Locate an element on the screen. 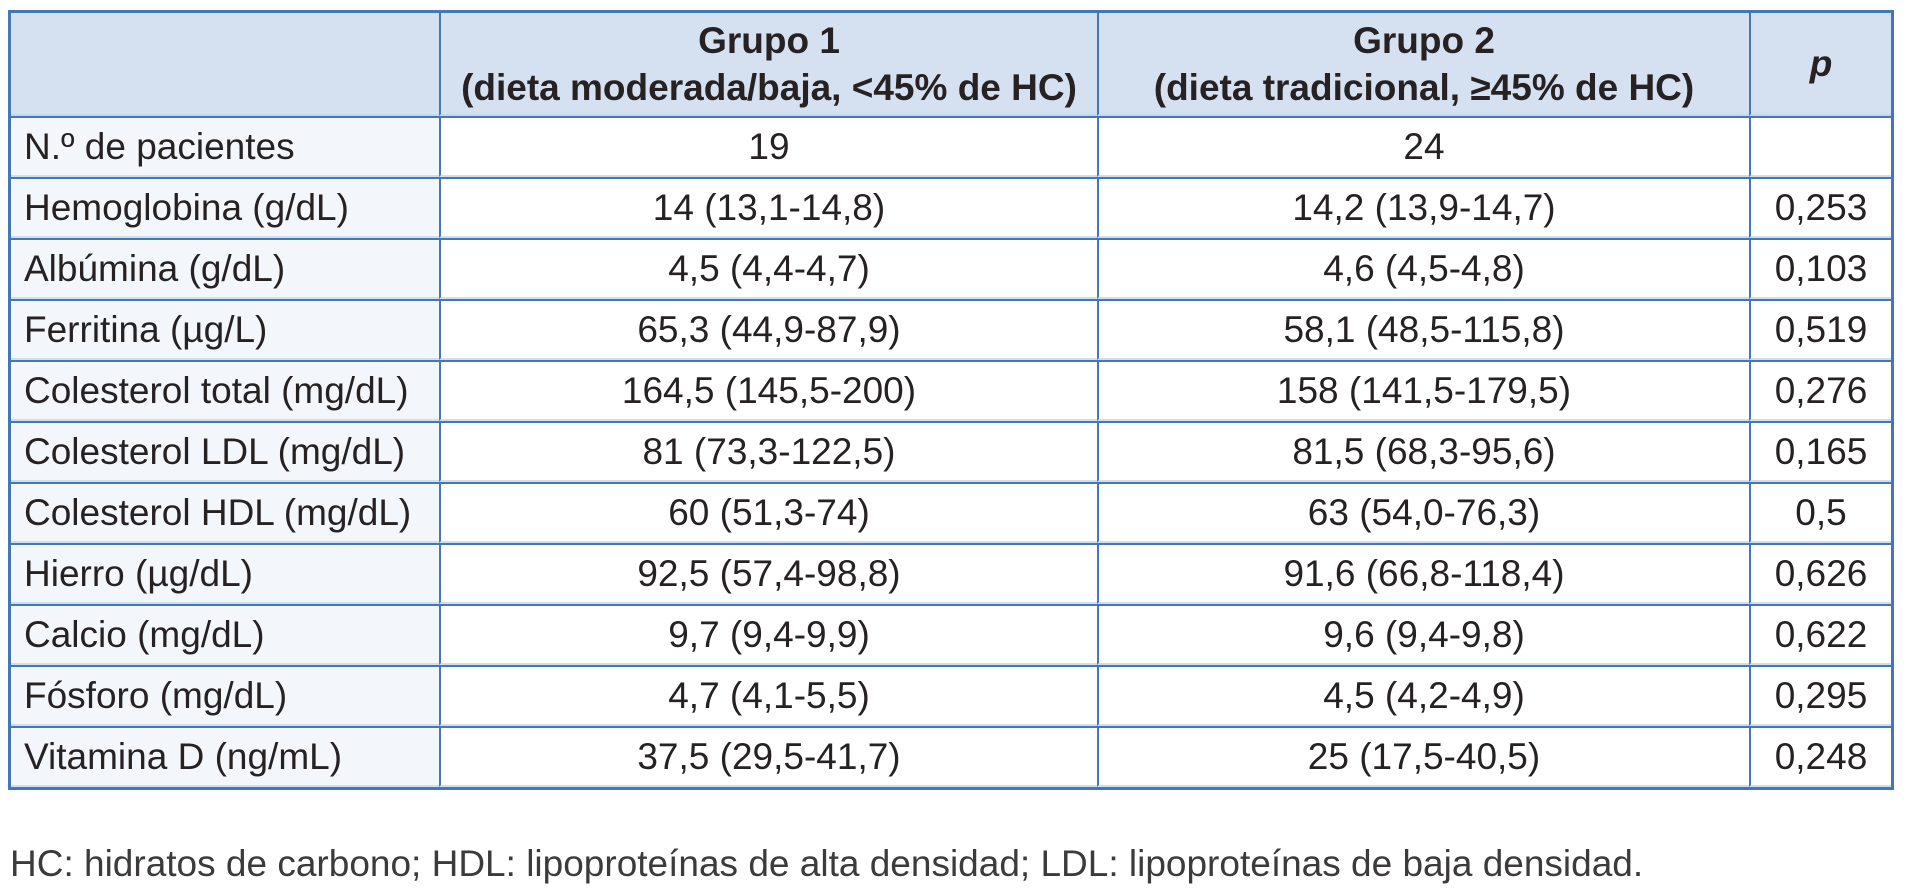 The height and width of the screenshot is (891, 1909). grupo2-value: 9,6 (9,4-9,8) is located at coordinates (1423, 634).